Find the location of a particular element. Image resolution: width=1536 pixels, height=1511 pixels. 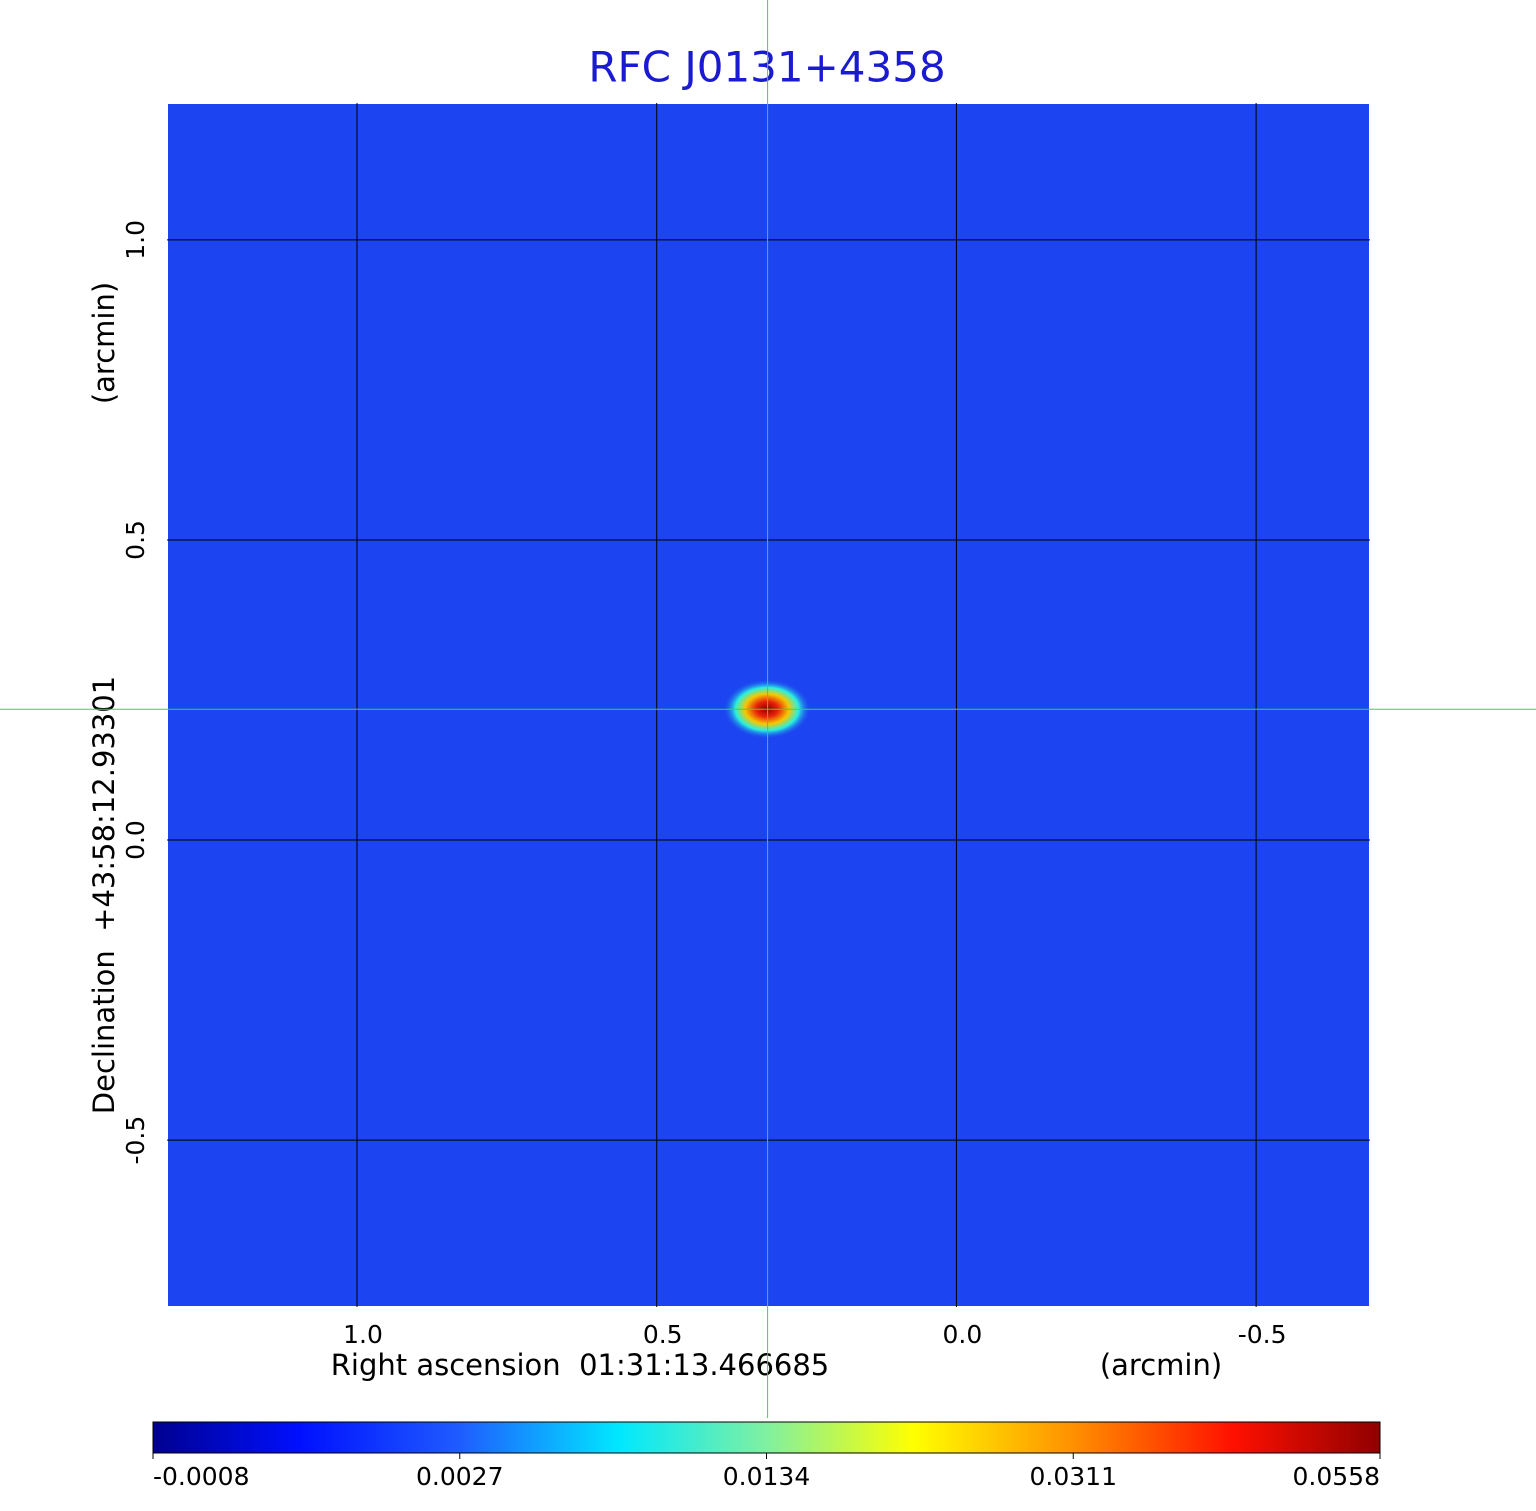

x-tick-label: 0.5 is located at coordinates (663, 1334).